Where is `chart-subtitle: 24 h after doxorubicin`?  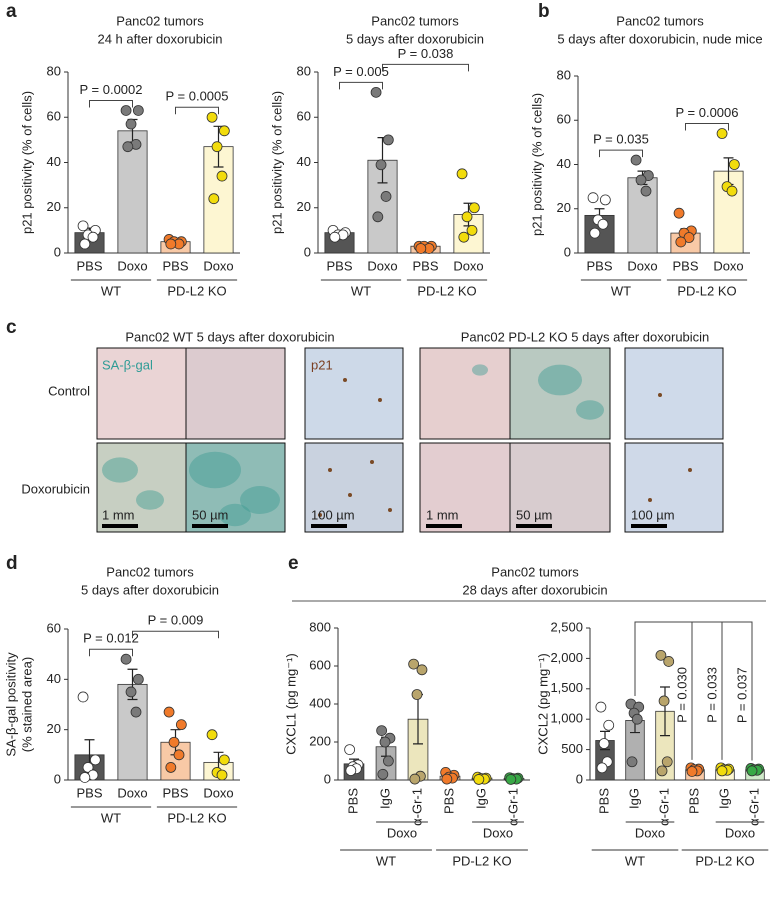
chart-subtitle: 24 h after doxorubicin is located at coordinates (159, 38).